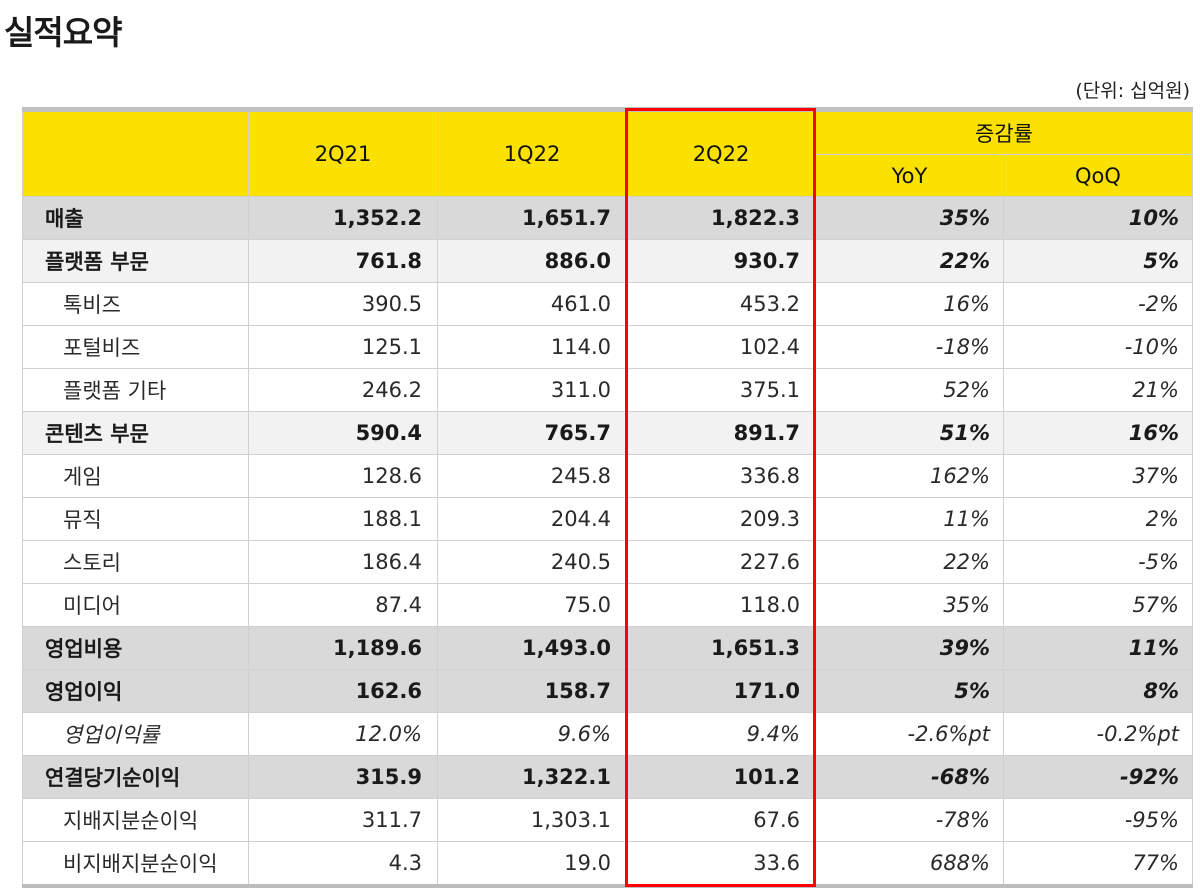 The image size is (1200, 896). I want to click on table-row: 플랫폼 부문 761.8 886.0 930.7 22% 5%, so click(607, 261).